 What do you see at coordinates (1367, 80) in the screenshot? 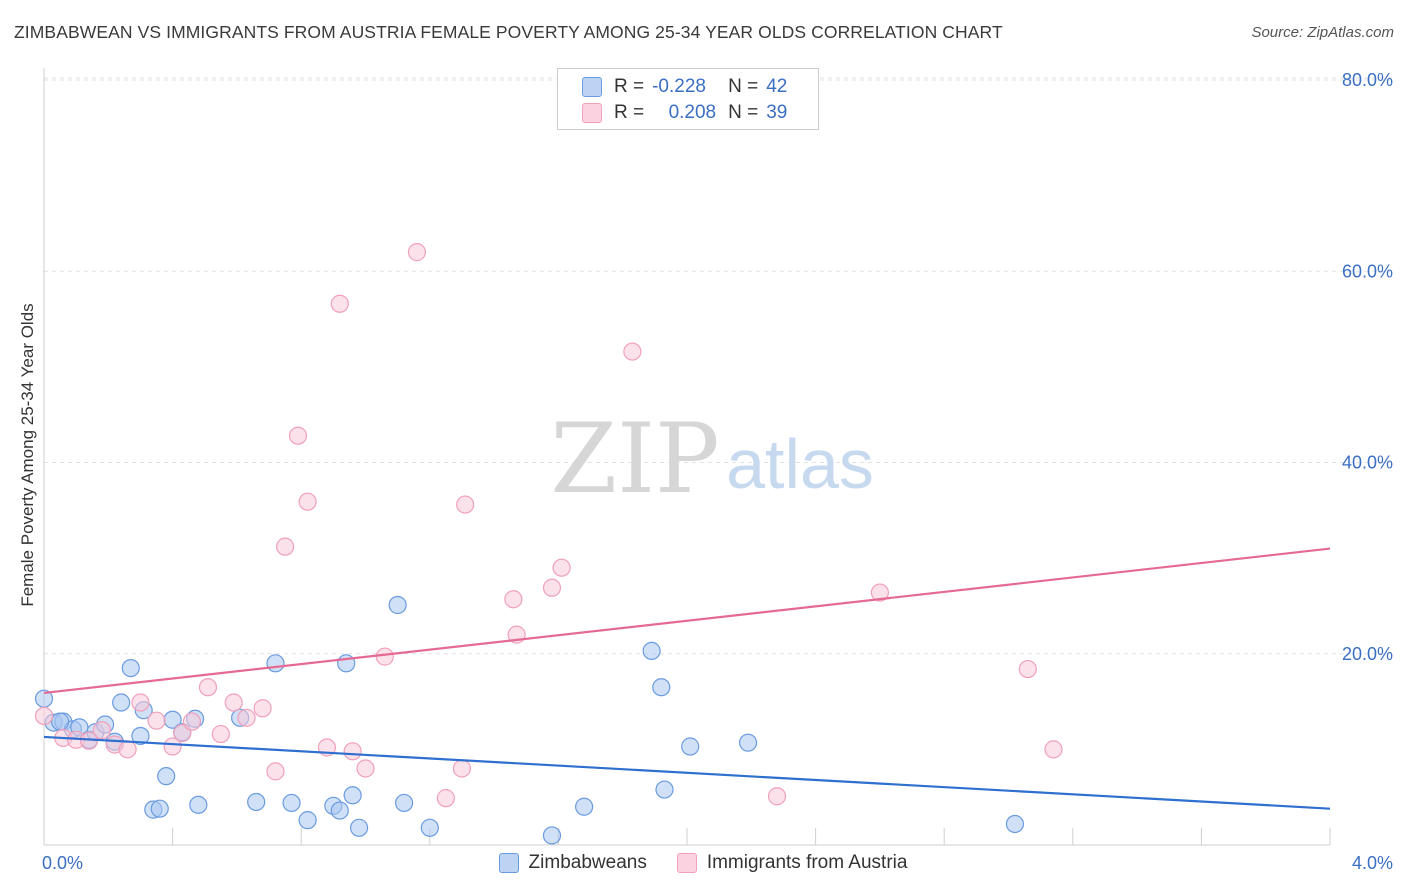
I see `y-tick-label: 80.0%` at bounding box center [1367, 80].